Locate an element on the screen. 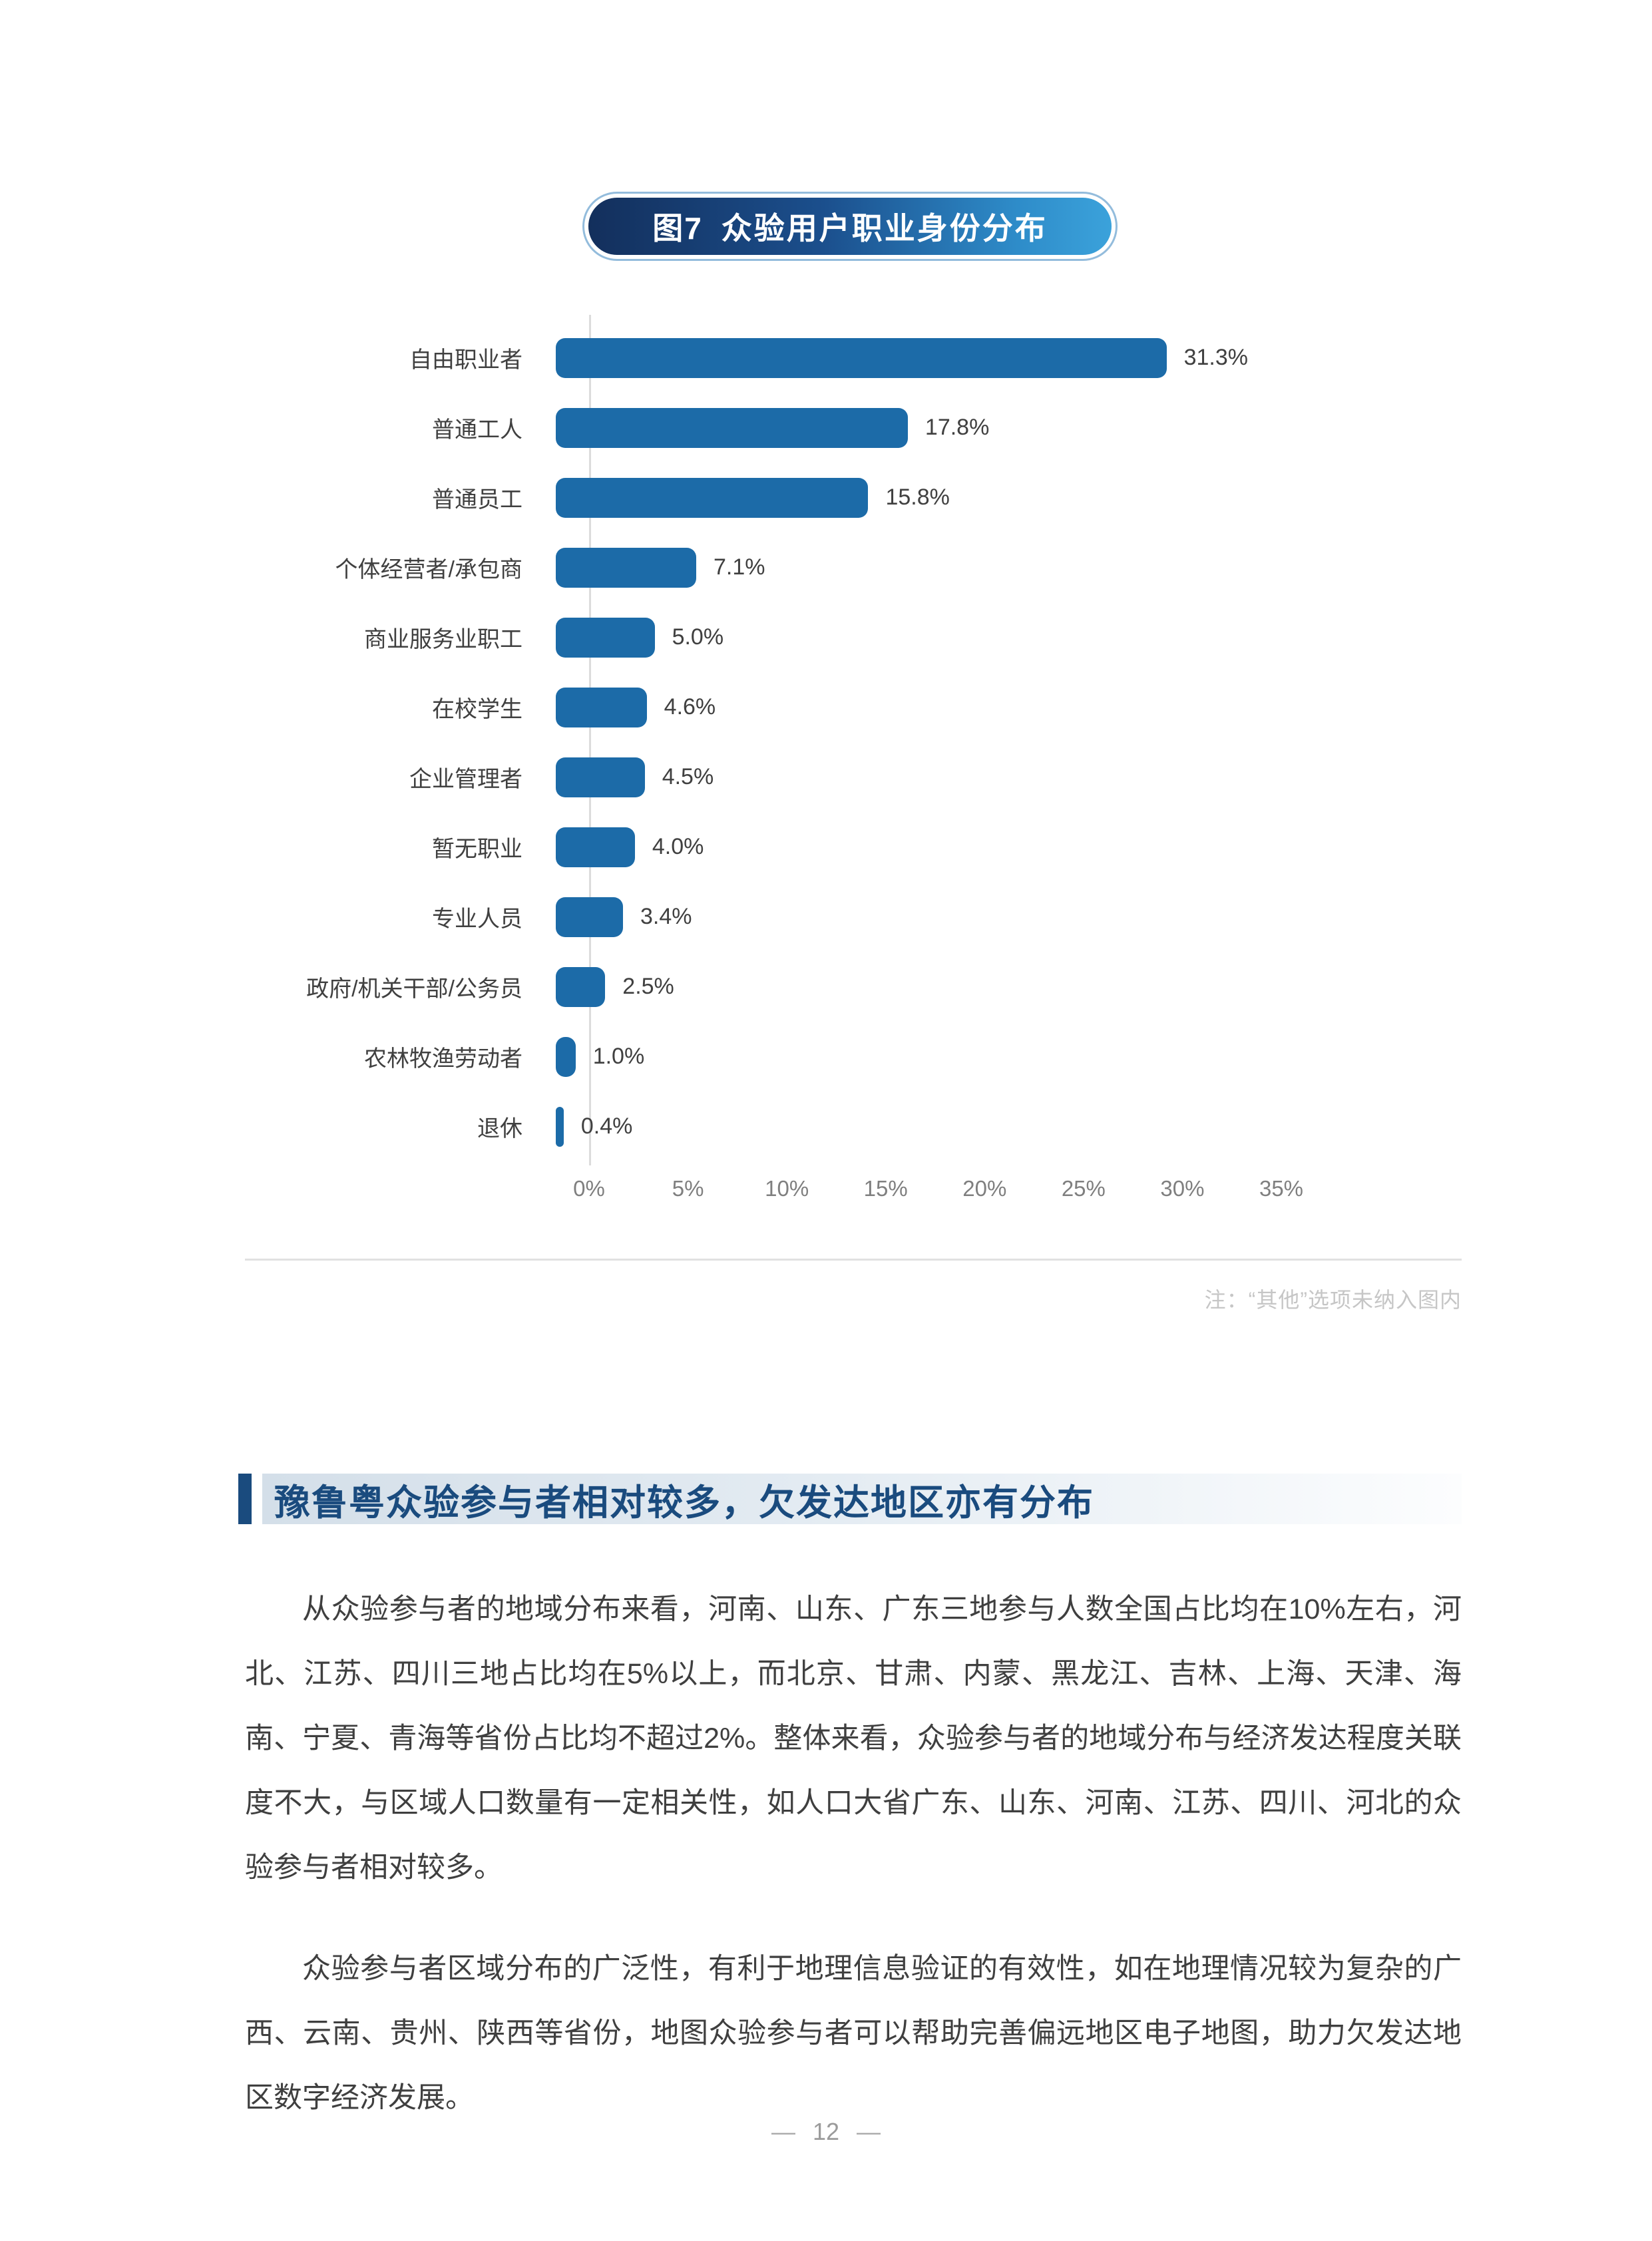 Image resolution: width=1652 pixels, height=2241 pixels. bar-value-label: 2.5% is located at coordinates (648, 987).